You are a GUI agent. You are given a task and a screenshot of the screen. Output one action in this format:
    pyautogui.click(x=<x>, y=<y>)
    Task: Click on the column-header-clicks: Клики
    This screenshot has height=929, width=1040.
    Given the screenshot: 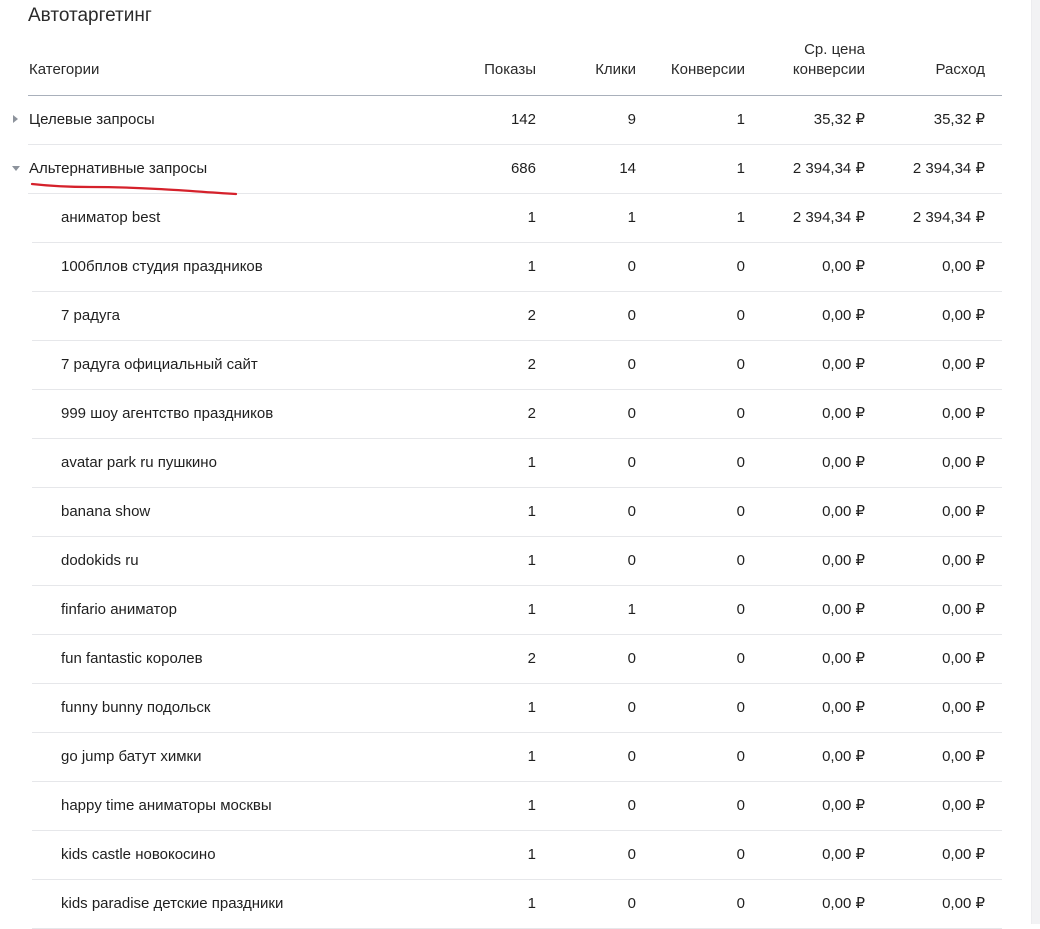 What is the action you would take?
    pyautogui.click(x=615, y=69)
    